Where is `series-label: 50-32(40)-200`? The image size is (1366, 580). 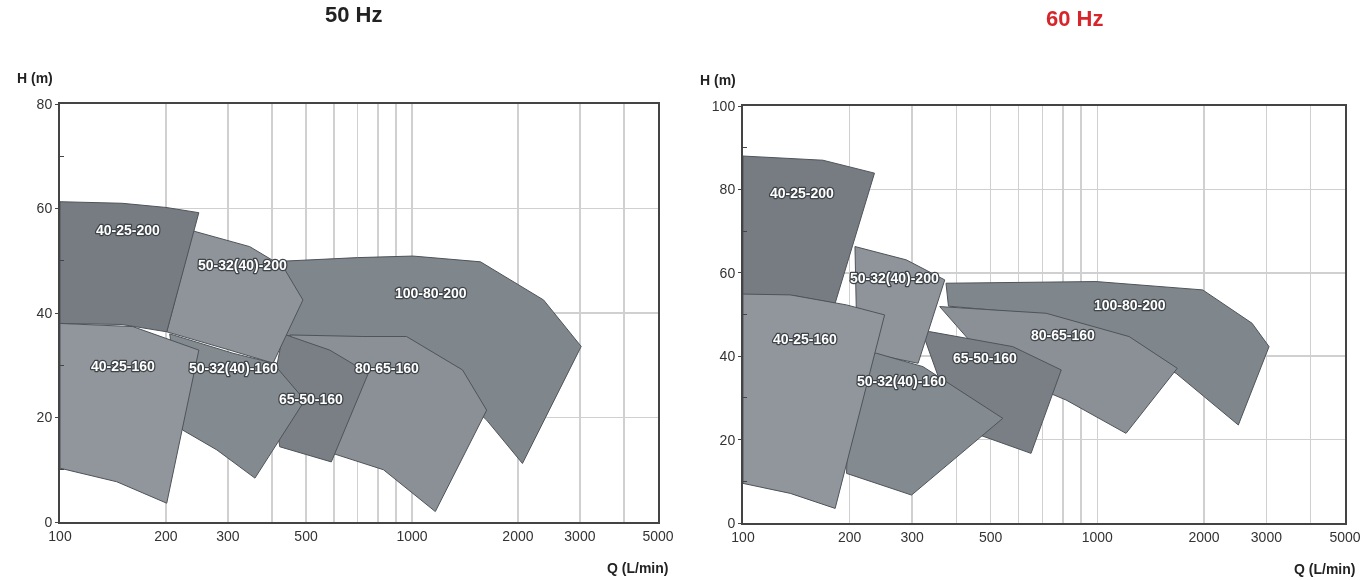
series-label: 50-32(40)-200 is located at coordinates (242, 265).